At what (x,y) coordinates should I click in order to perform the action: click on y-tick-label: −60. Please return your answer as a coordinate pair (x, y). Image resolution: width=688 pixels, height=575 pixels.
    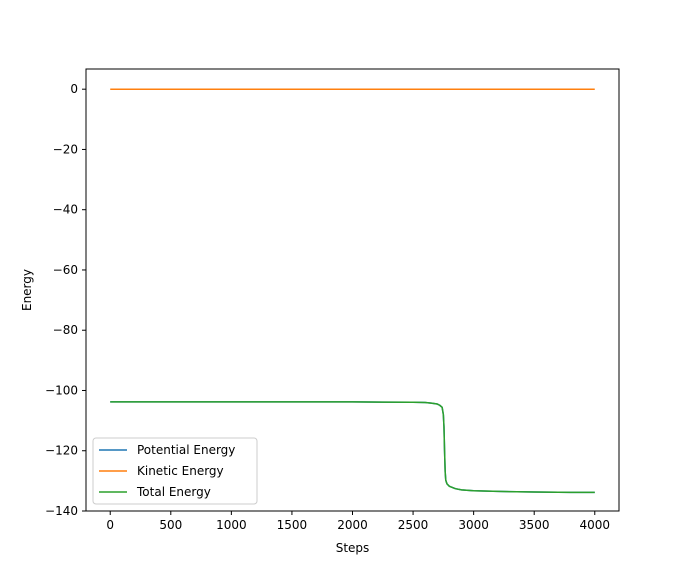
    Looking at the image, I should click on (65, 270).